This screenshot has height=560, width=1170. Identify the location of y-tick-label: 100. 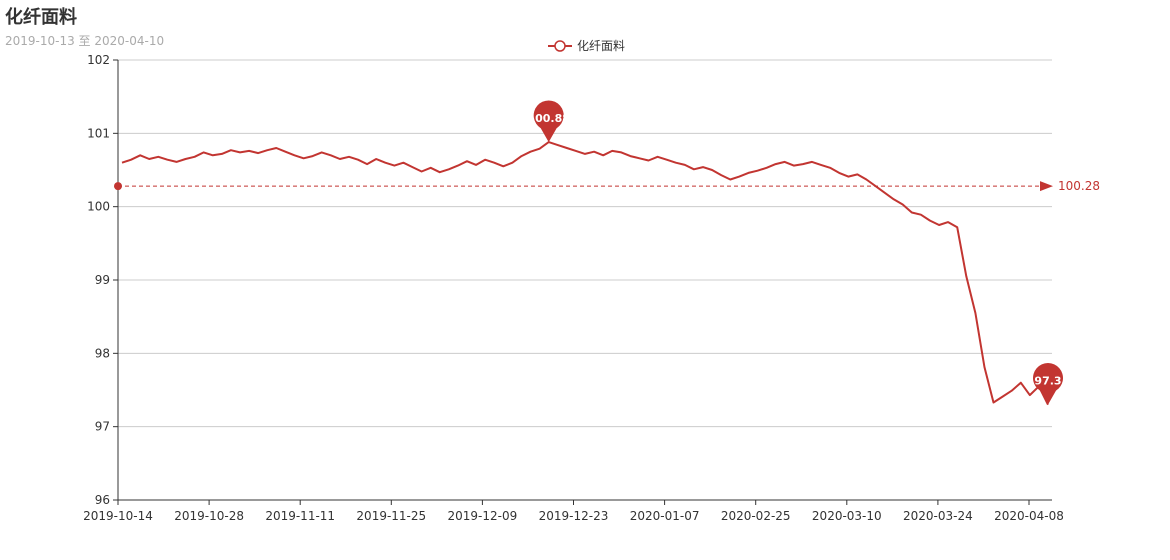
(98, 207).